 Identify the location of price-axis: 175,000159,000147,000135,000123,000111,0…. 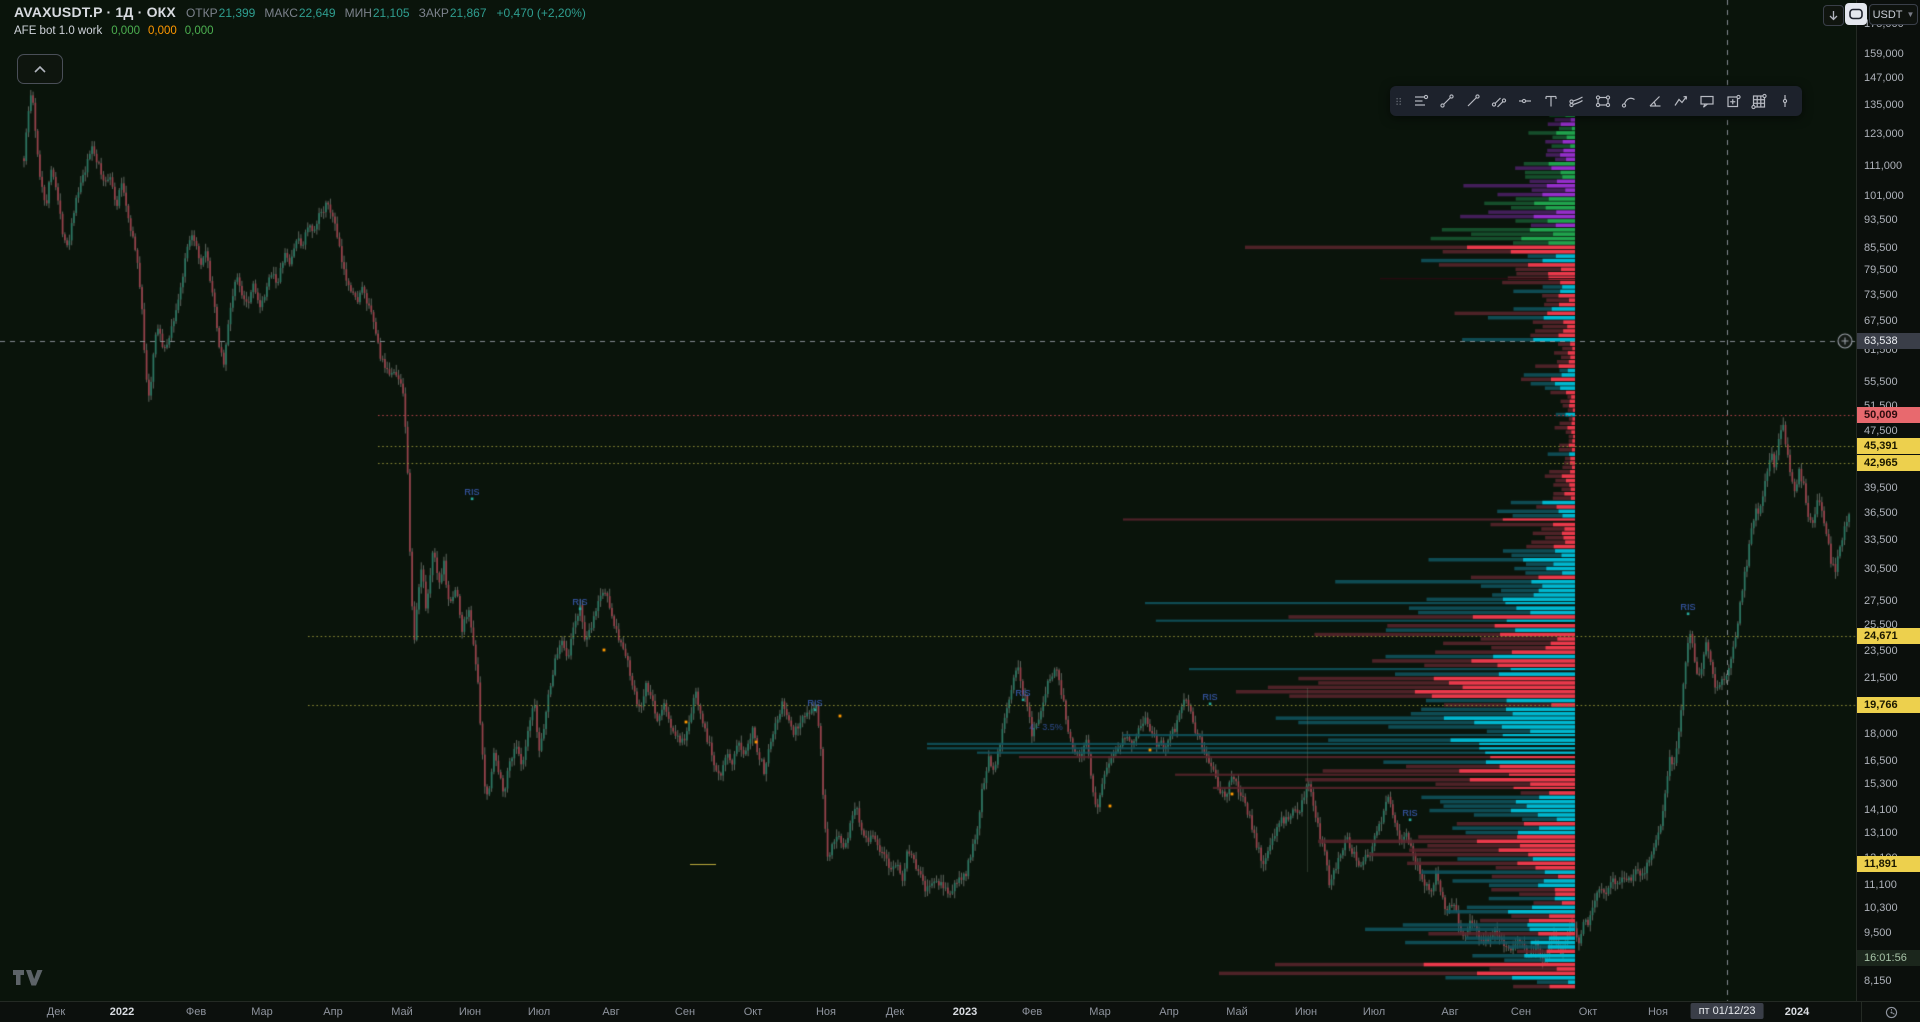
(1888, 500).